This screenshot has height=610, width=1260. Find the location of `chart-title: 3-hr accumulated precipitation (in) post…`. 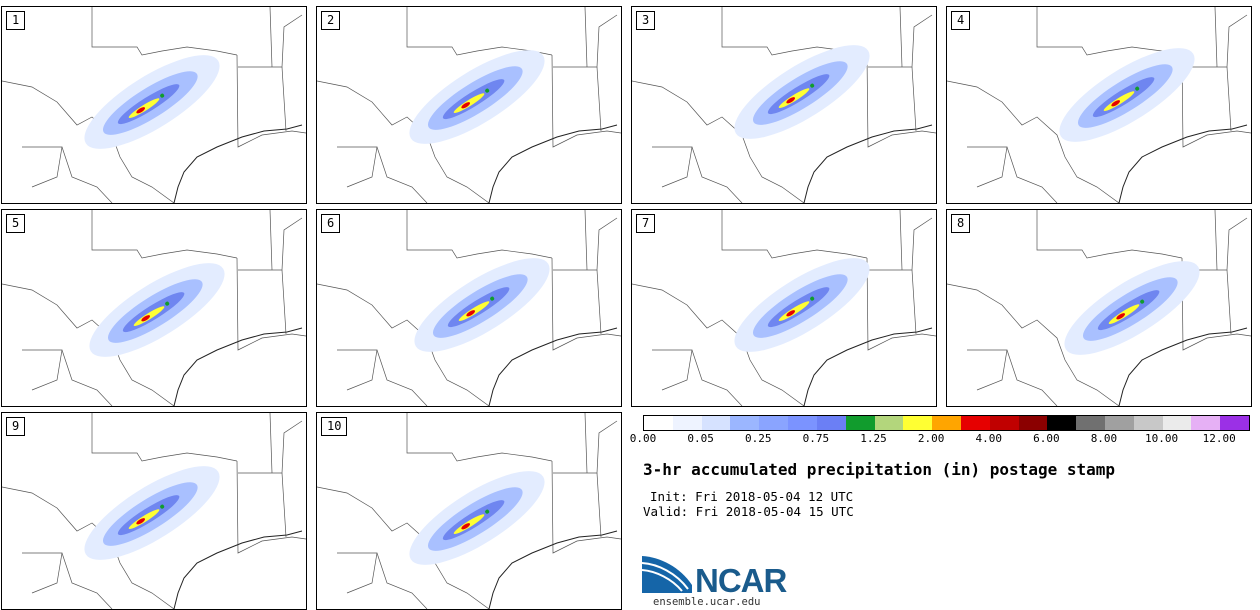

chart-title: 3-hr accumulated precipitation (in) post… is located at coordinates (879, 469).